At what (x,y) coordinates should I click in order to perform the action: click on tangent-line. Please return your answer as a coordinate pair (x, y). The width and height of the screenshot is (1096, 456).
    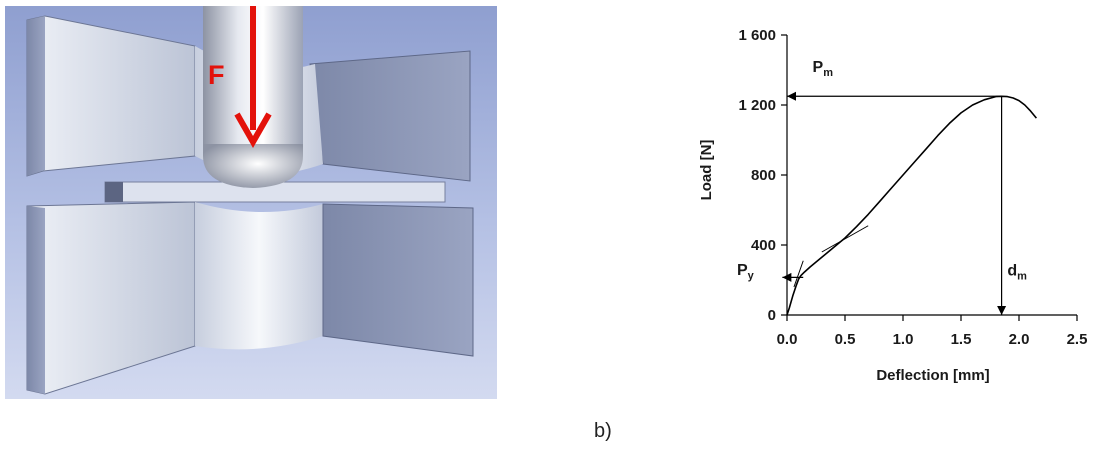
    Looking at the image, I should click on (798, 274).